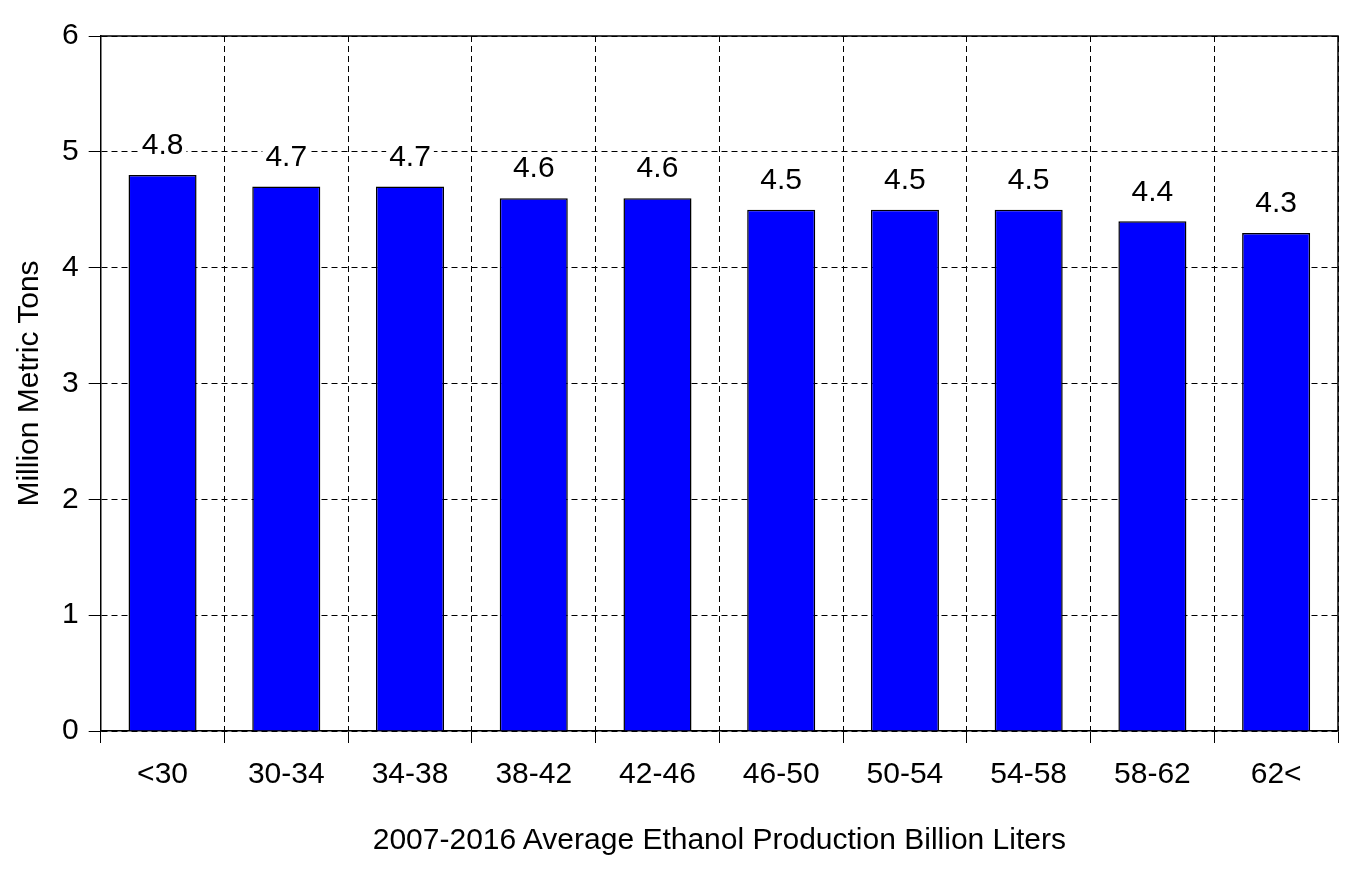 Image resolution: width=1371 pixels, height=877 pixels. Describe the element at coordinates (70, 34) in the screenshot. I see `y-tick-label: 6` at that location.